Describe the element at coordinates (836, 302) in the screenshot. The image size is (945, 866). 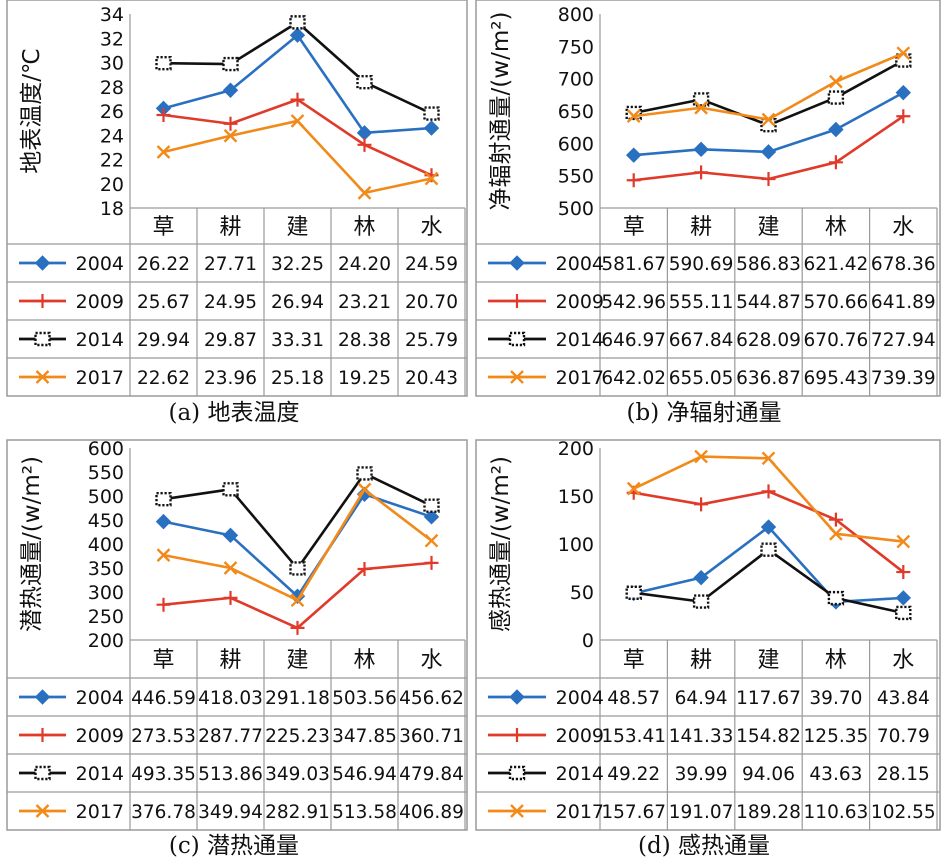
I see `data-label: 570.66` at that location.